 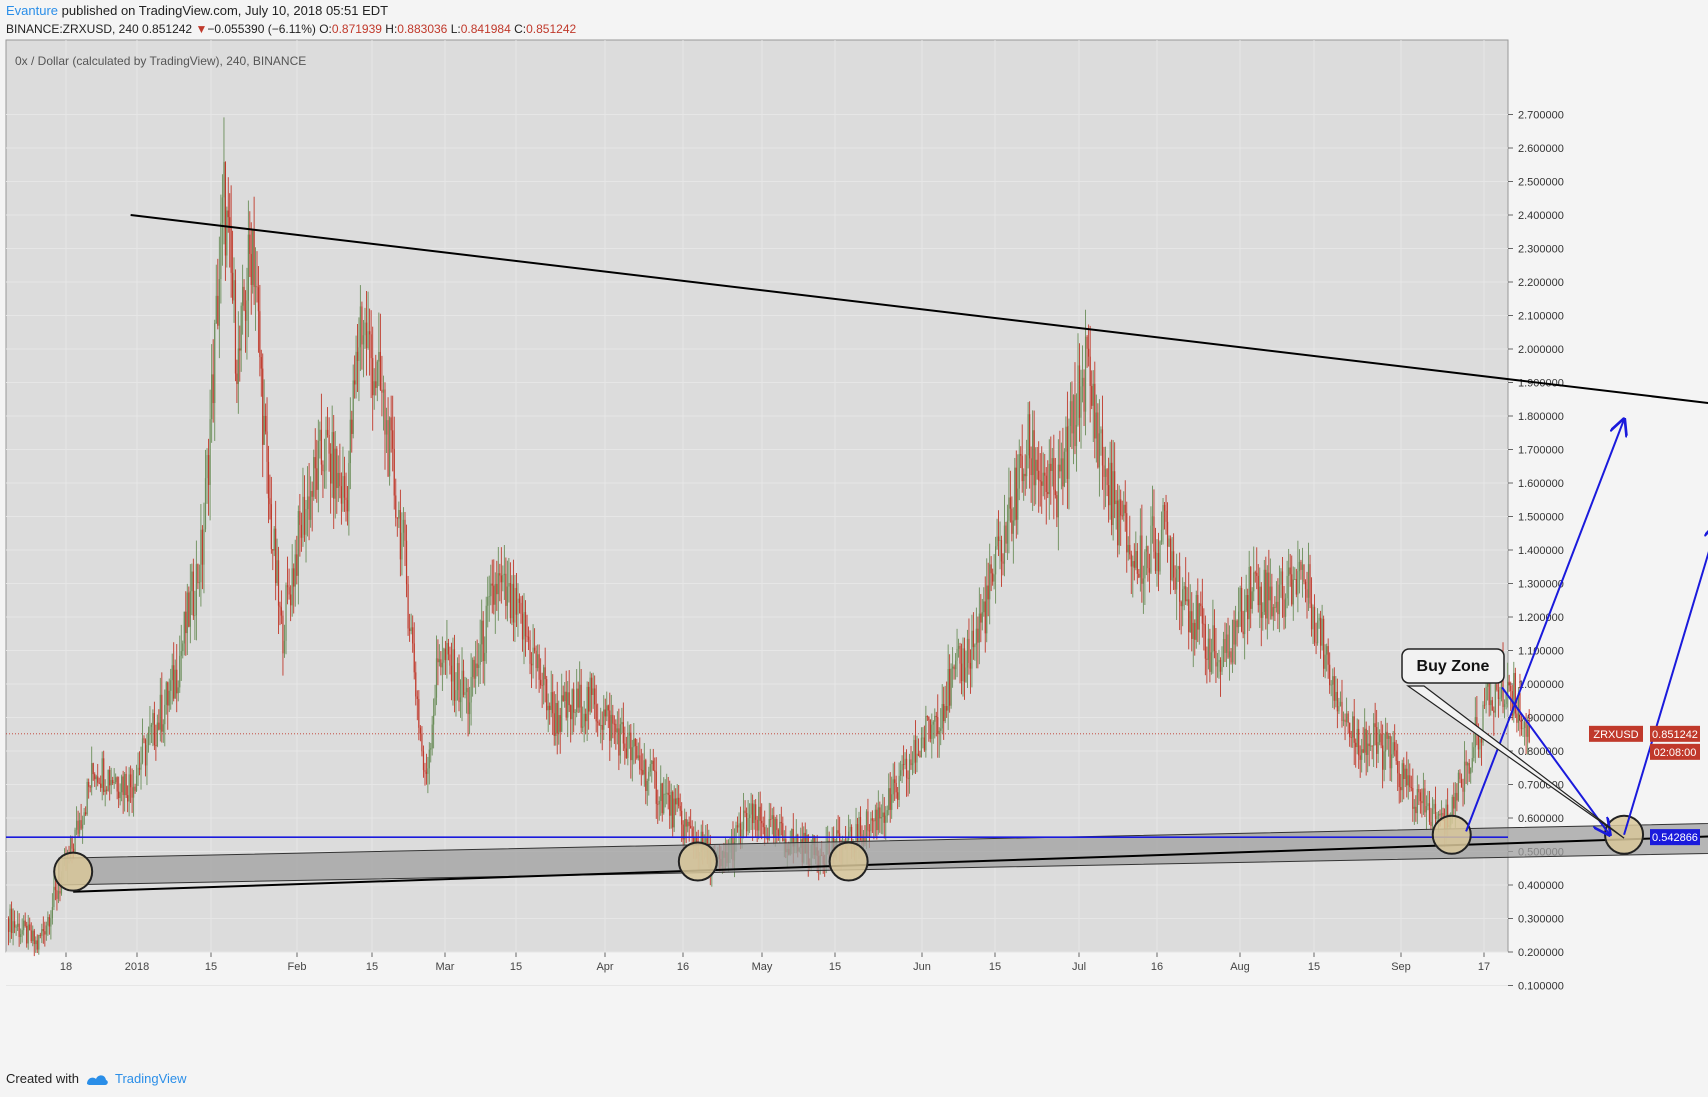 I want to click on y-tick-label: 0.400000, so click(x=1541, y=886).